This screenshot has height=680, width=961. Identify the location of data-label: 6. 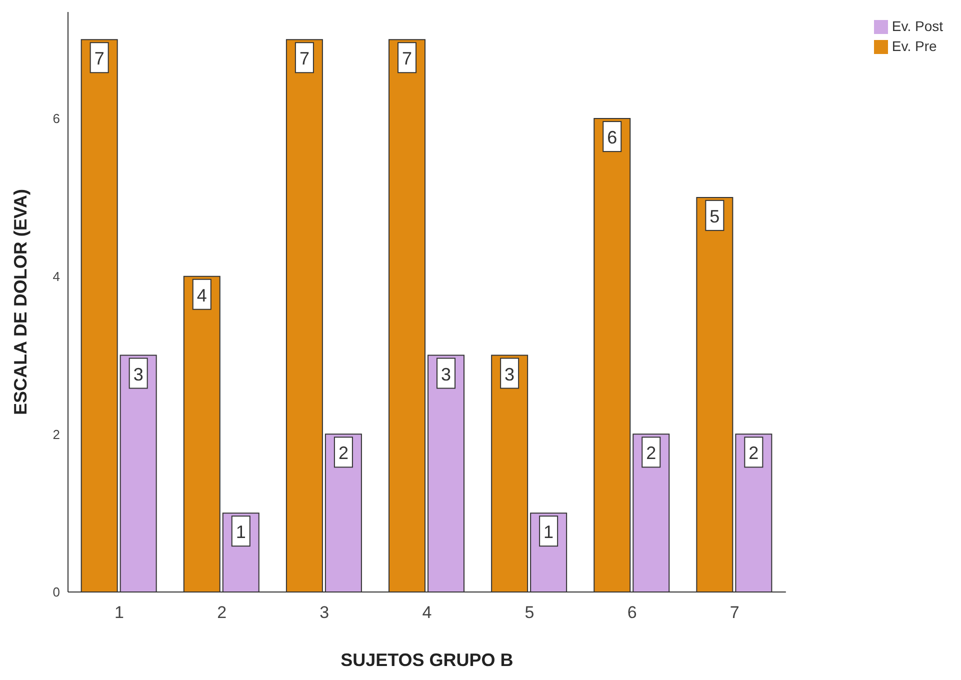
(612, 138).